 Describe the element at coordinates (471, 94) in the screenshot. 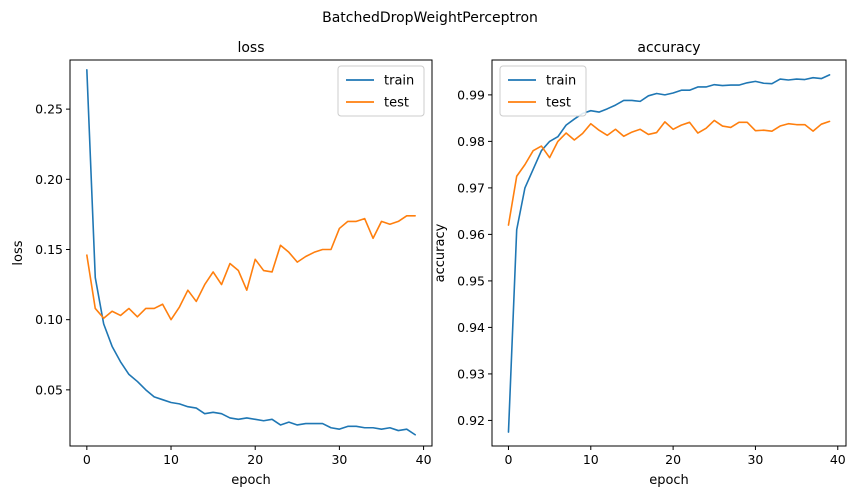

I see `y-tick-label: 0.99` at that location.